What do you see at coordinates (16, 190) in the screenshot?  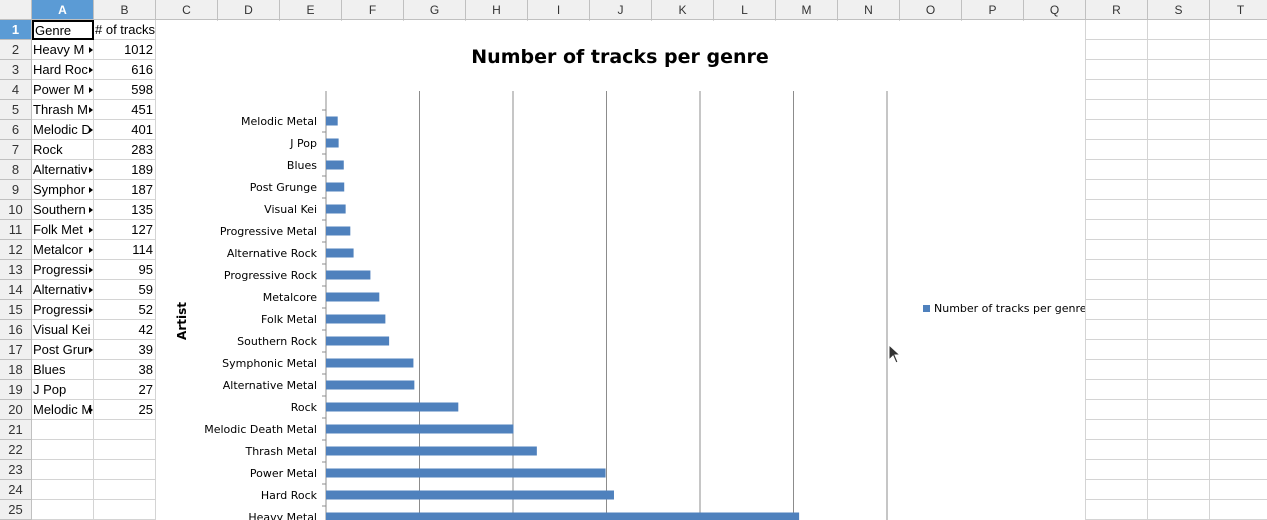 I see `row-header-9: 9` at bounding box center [16, 190].